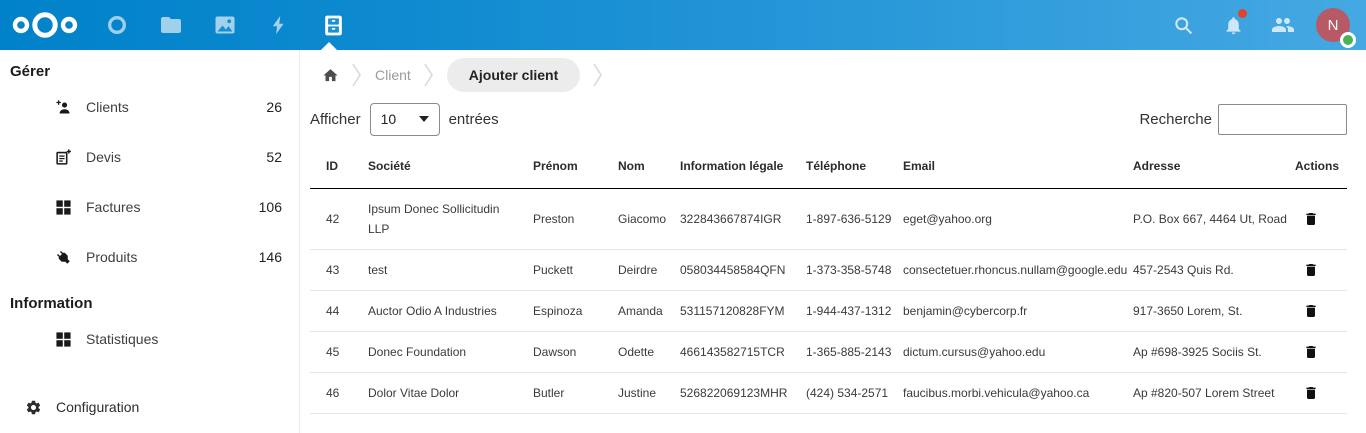 Image resolution: width=1366 pixels, height=433 pixels. Describe the element at coordinates (149, 407) in the screenshot. I see `sidebar-item-configuration: Configuration` at that location.